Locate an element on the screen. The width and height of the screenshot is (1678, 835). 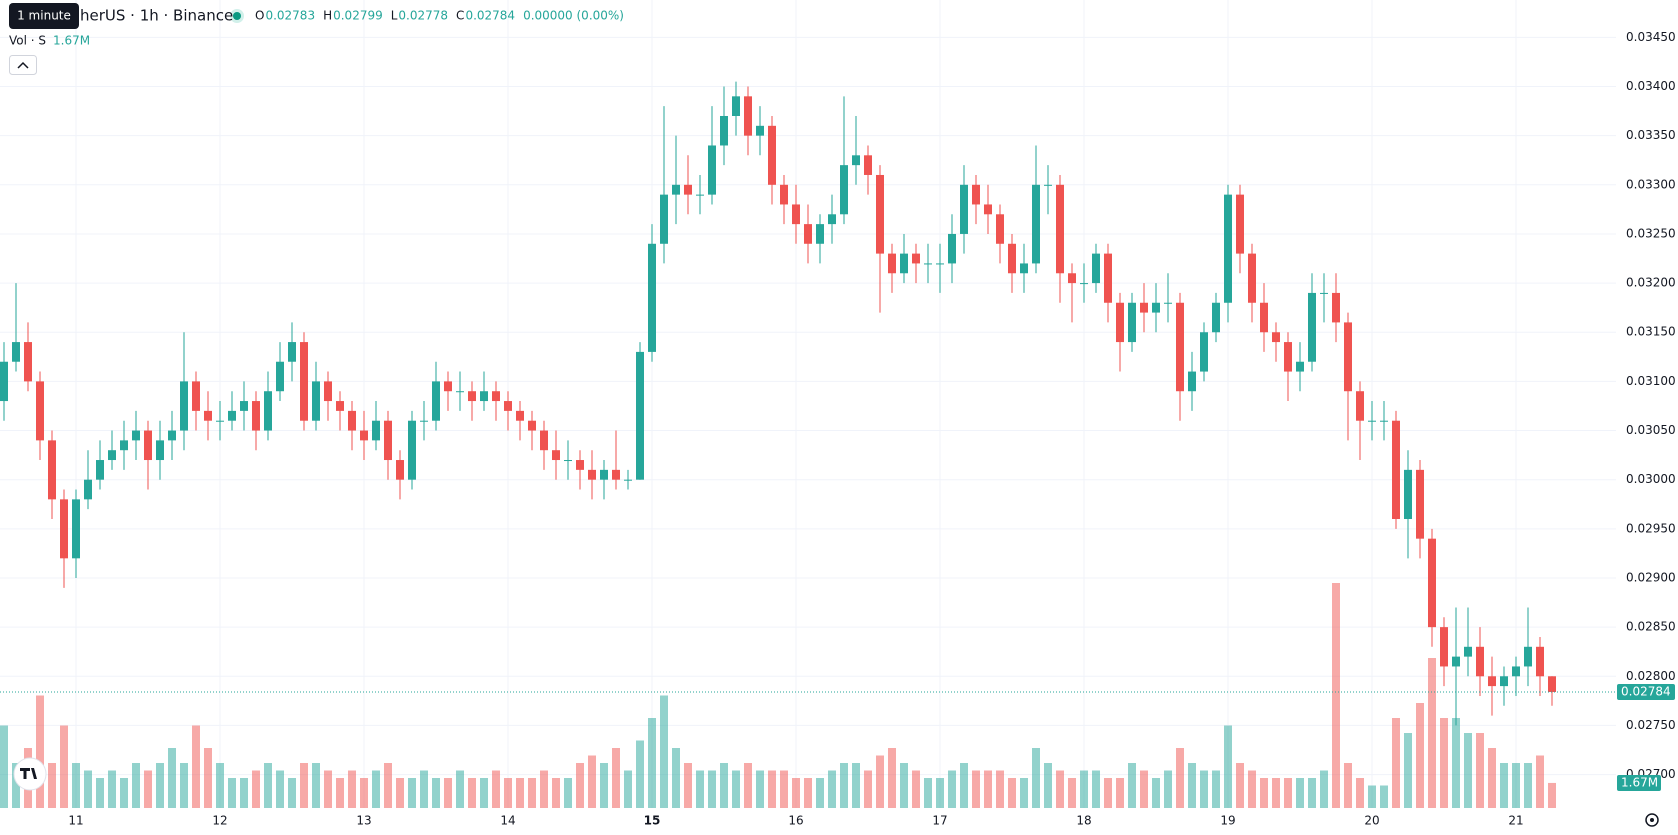
ohlc-label: H is located at coordinates (327, 16).